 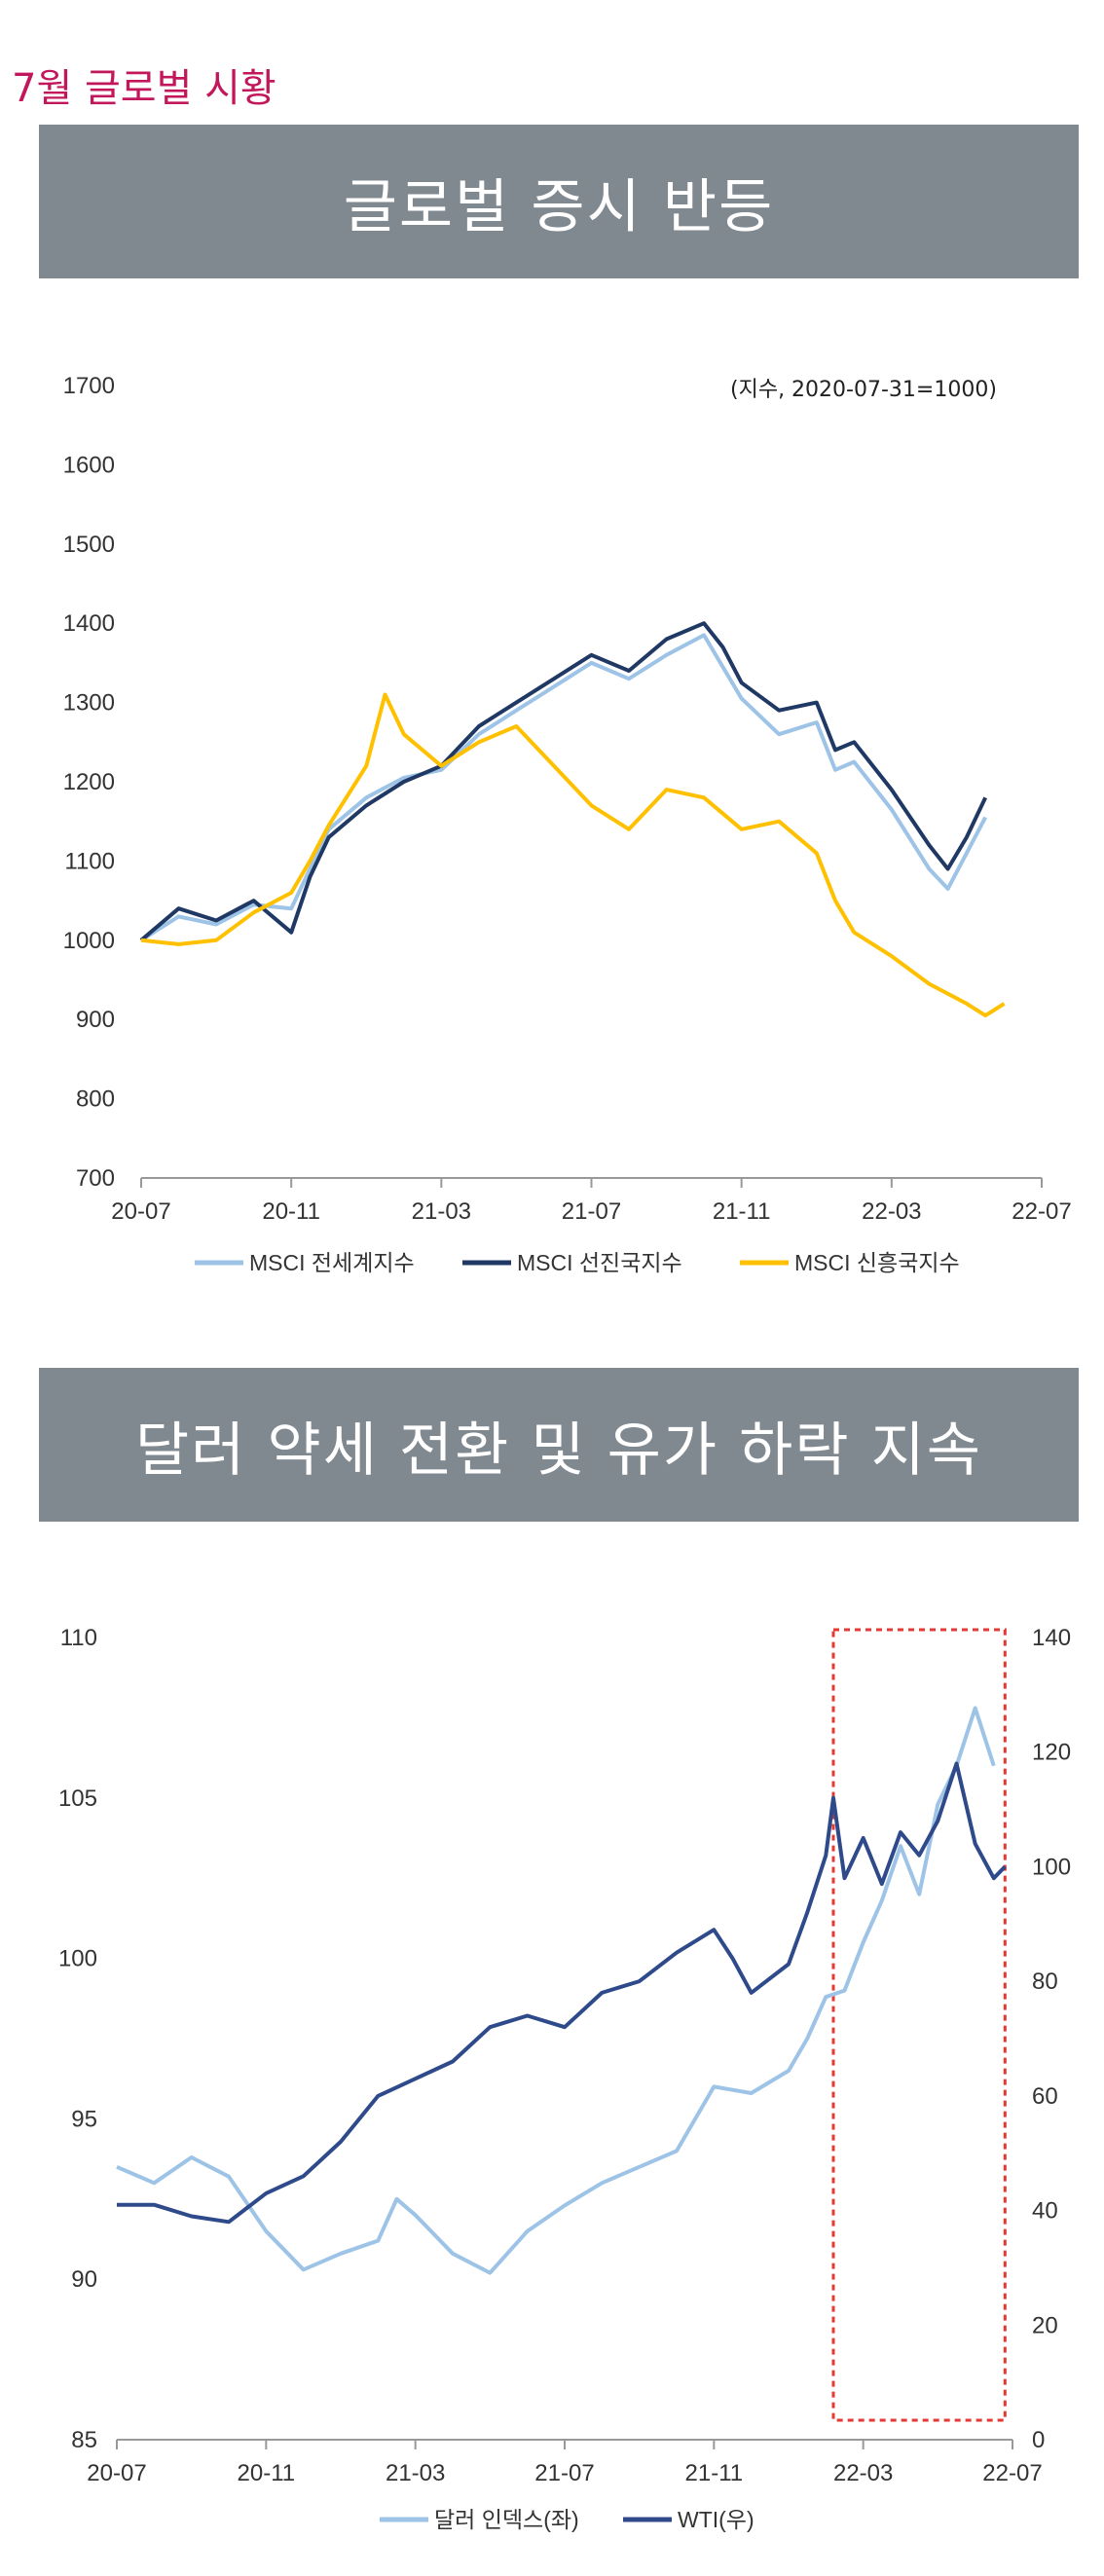 I want to click on y-tick-label: 1100, so click(x=89, y=861).